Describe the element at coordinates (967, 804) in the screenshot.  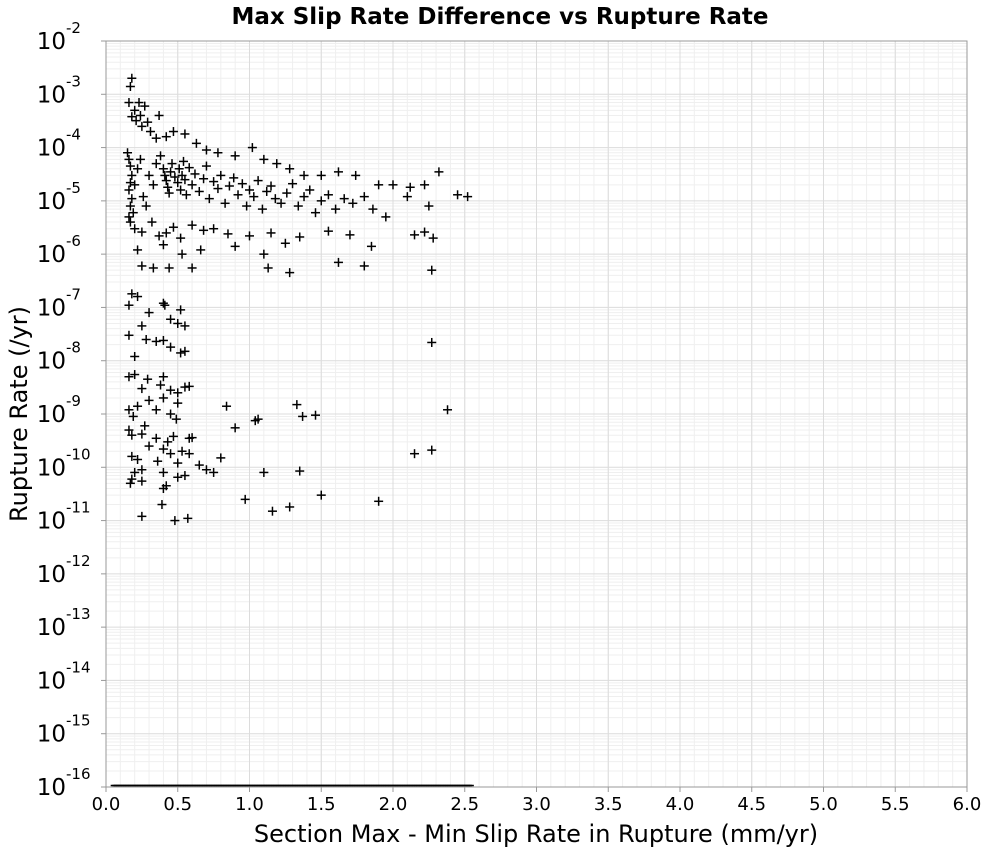
I see `x-tick-label: 6.0` at that location.